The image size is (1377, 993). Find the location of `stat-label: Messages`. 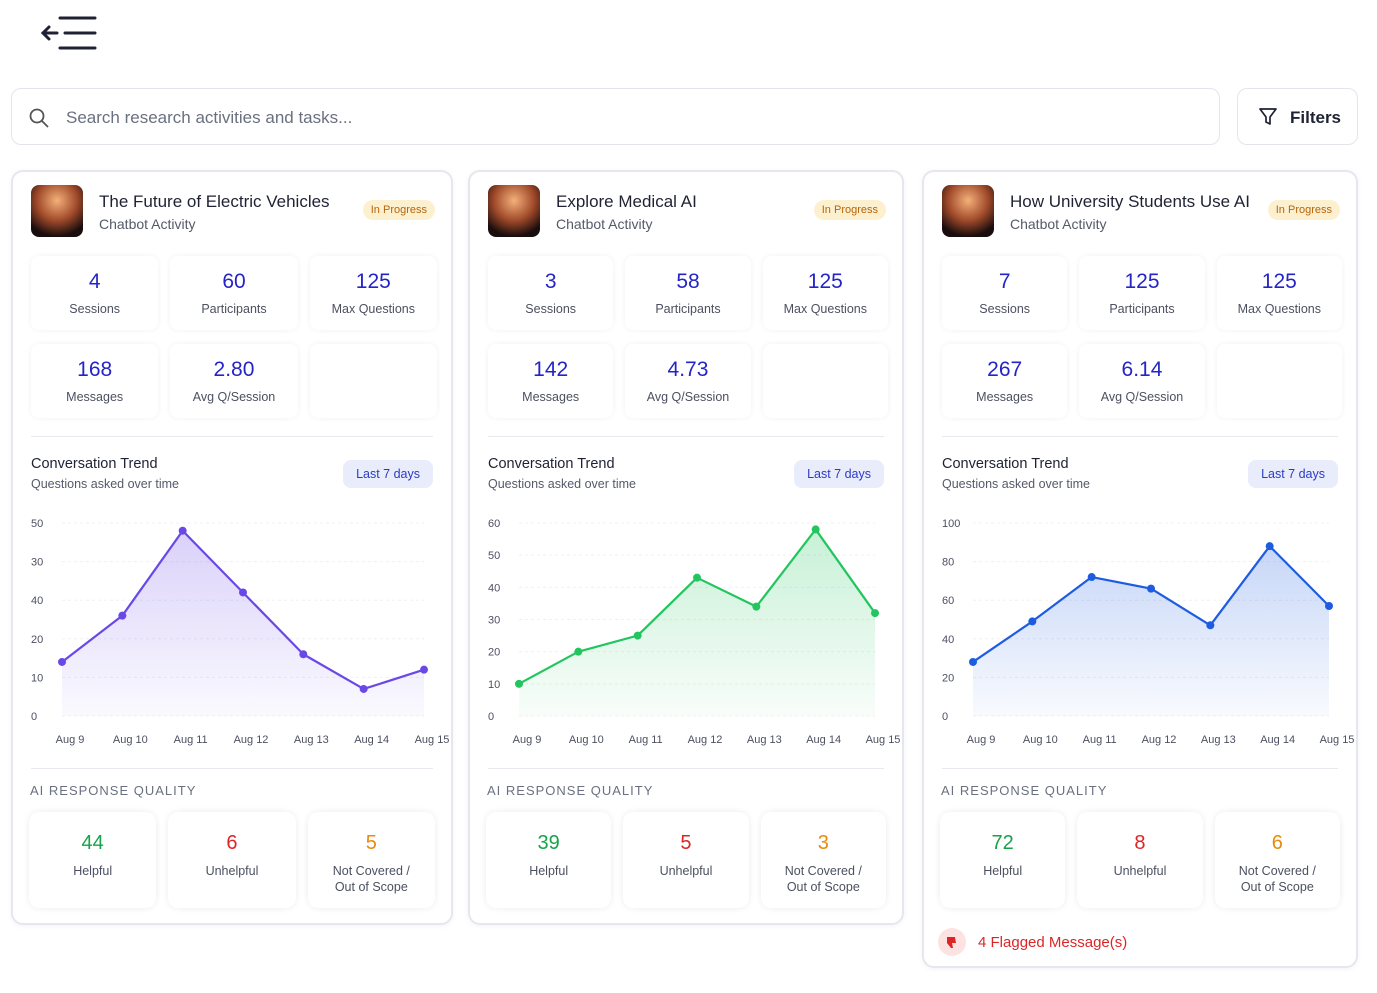

stat-label: Messages is located at coordinates (95, 397).